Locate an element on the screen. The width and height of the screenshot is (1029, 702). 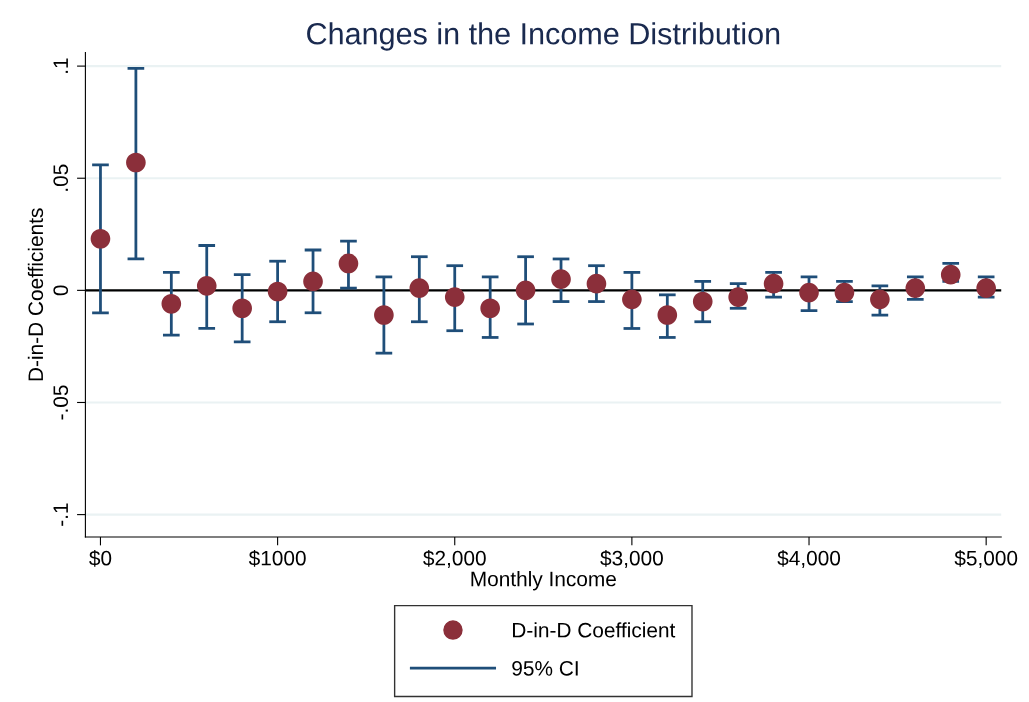
y-tick-label: 0 is located at coordinates (61, 290).